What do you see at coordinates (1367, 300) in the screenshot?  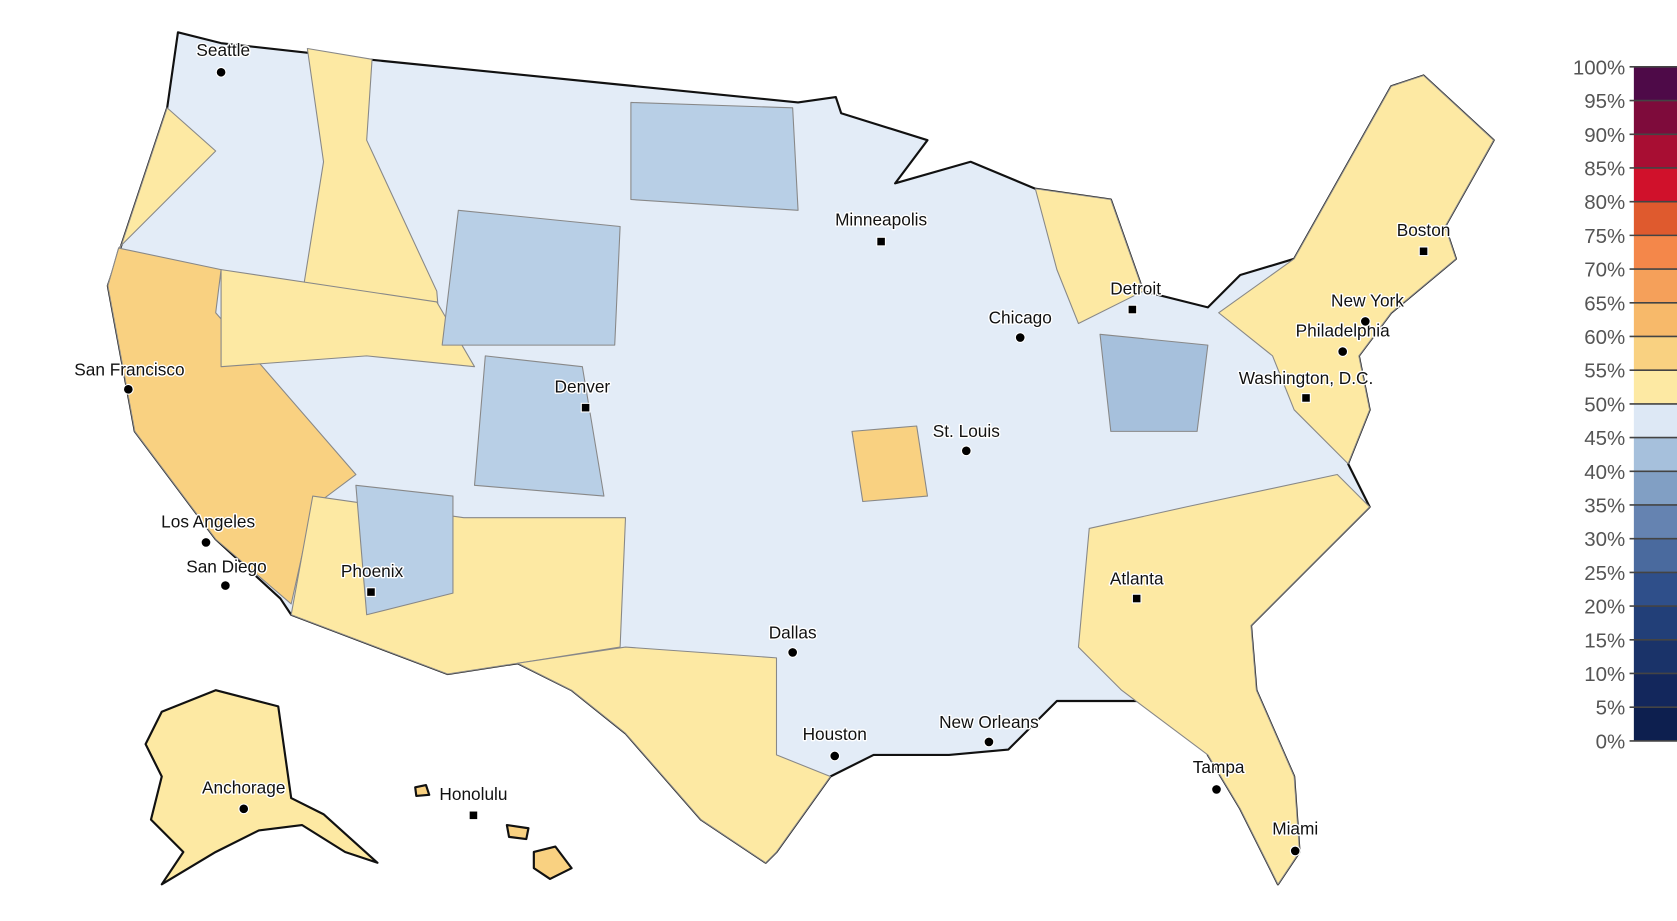 I see `city-label: New York` at bounding box center [1367, 300].